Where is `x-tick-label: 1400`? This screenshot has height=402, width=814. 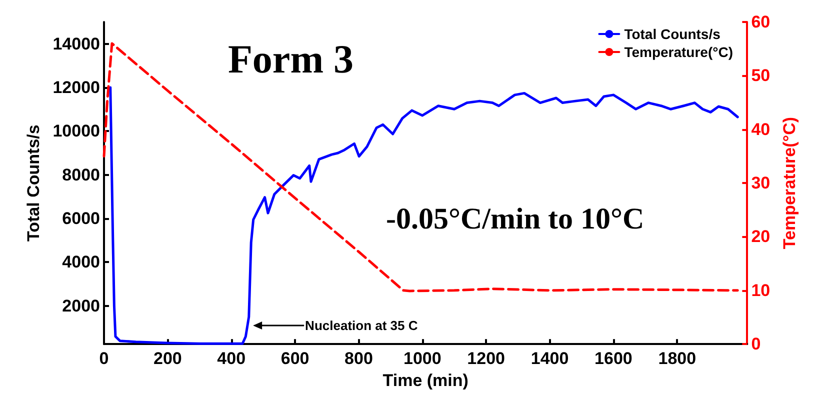
x-tick-label: 1400 is located at coordinates (549, 358).